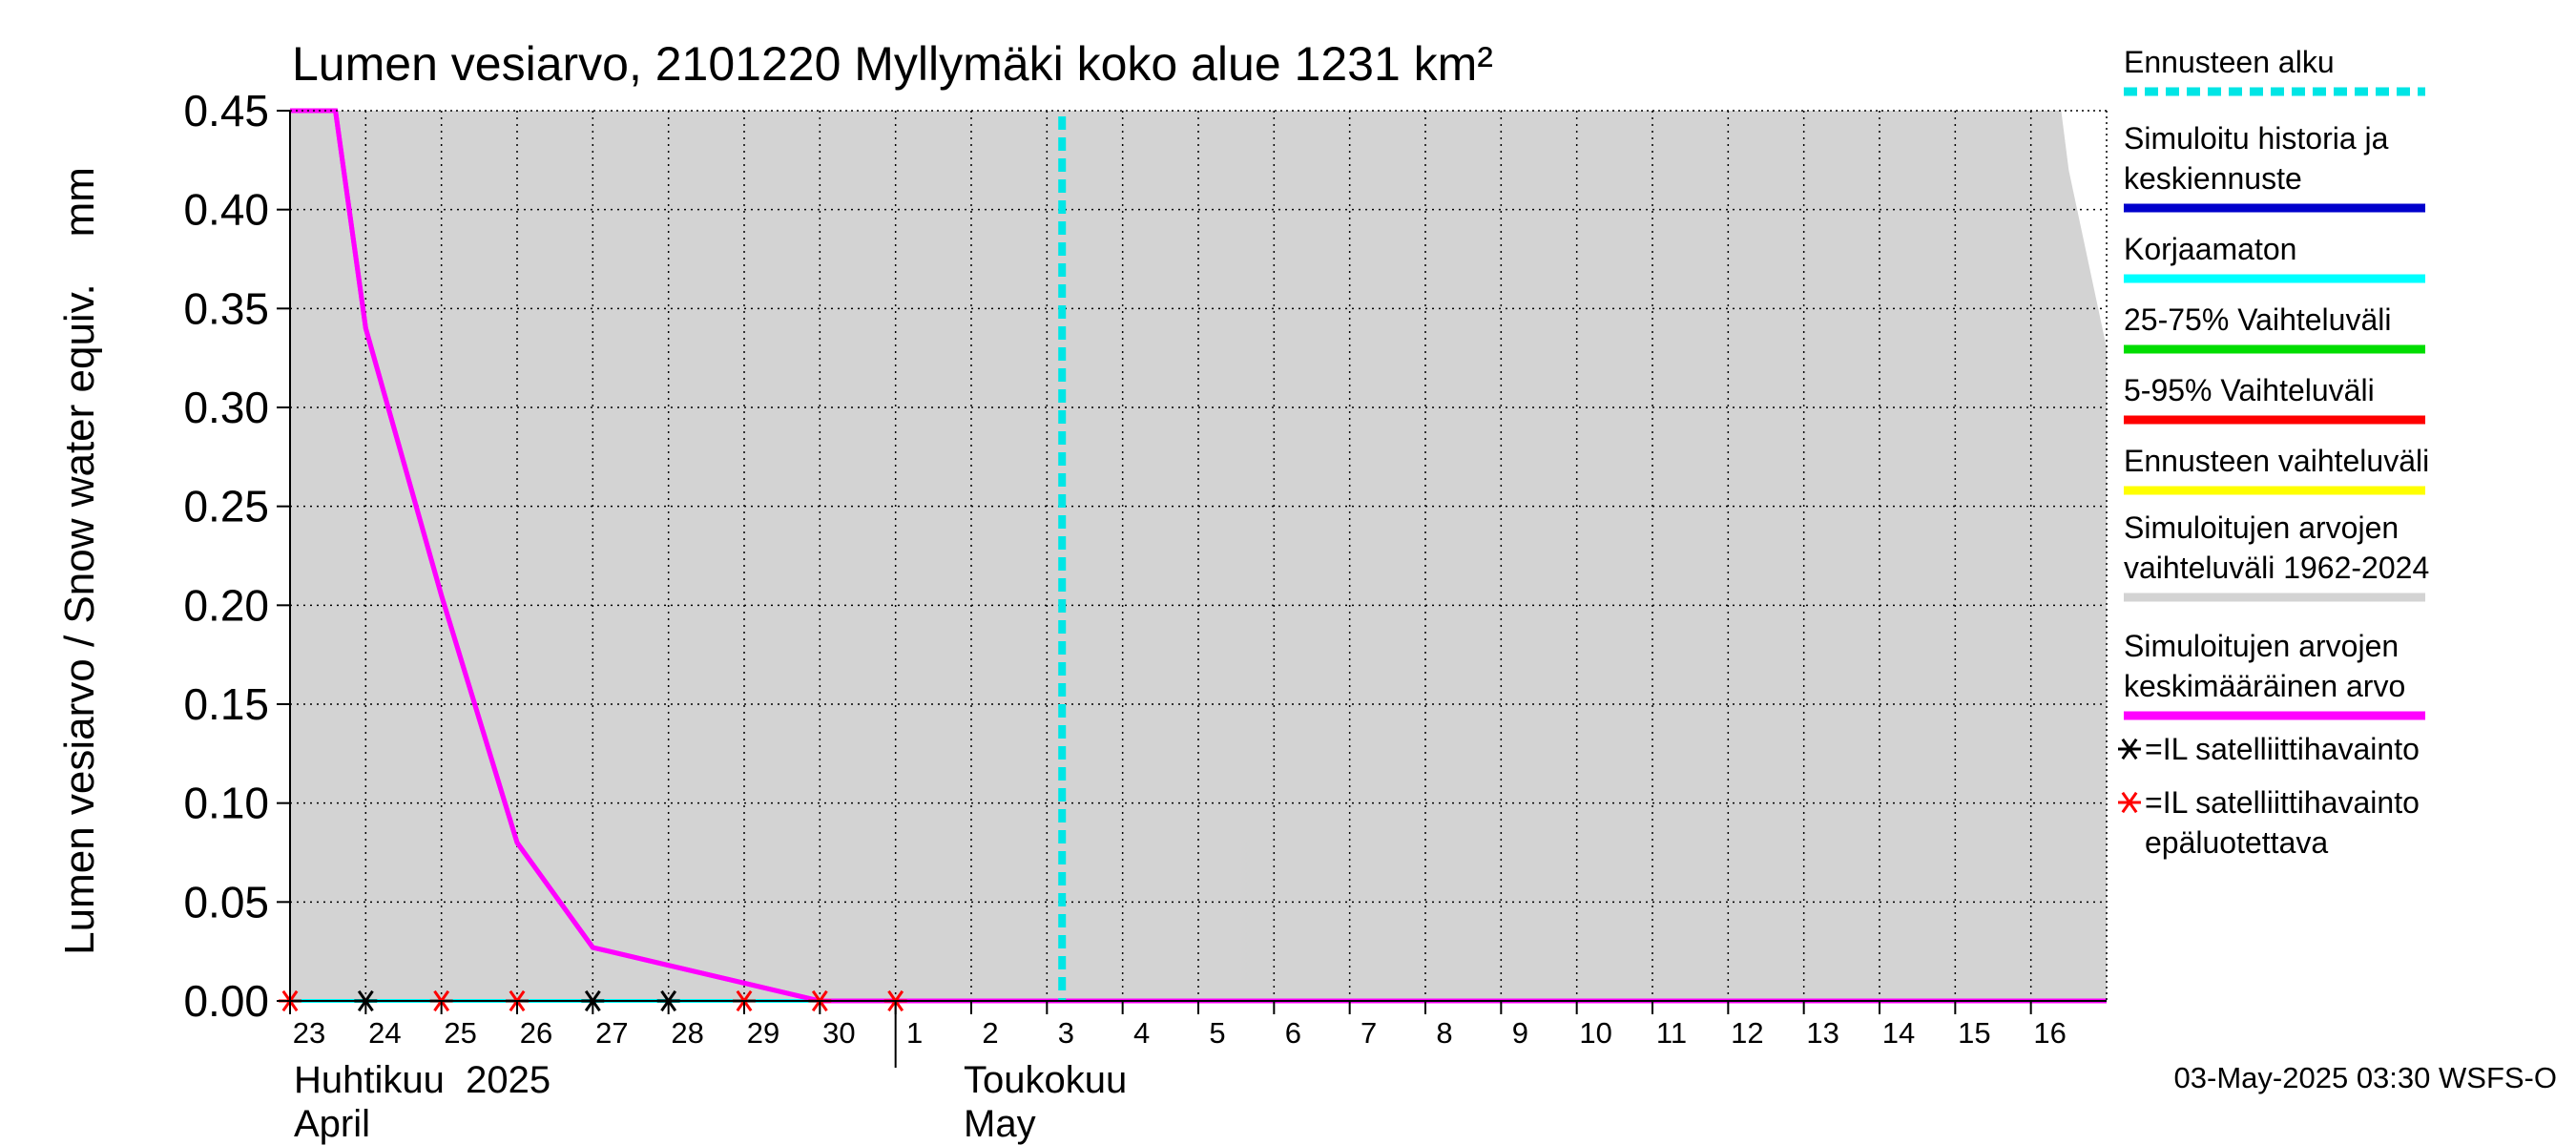 This screenshot has width=2576, height=1145. I want to click on month-label: Huhtikuu 2025, so click(422, 1080).